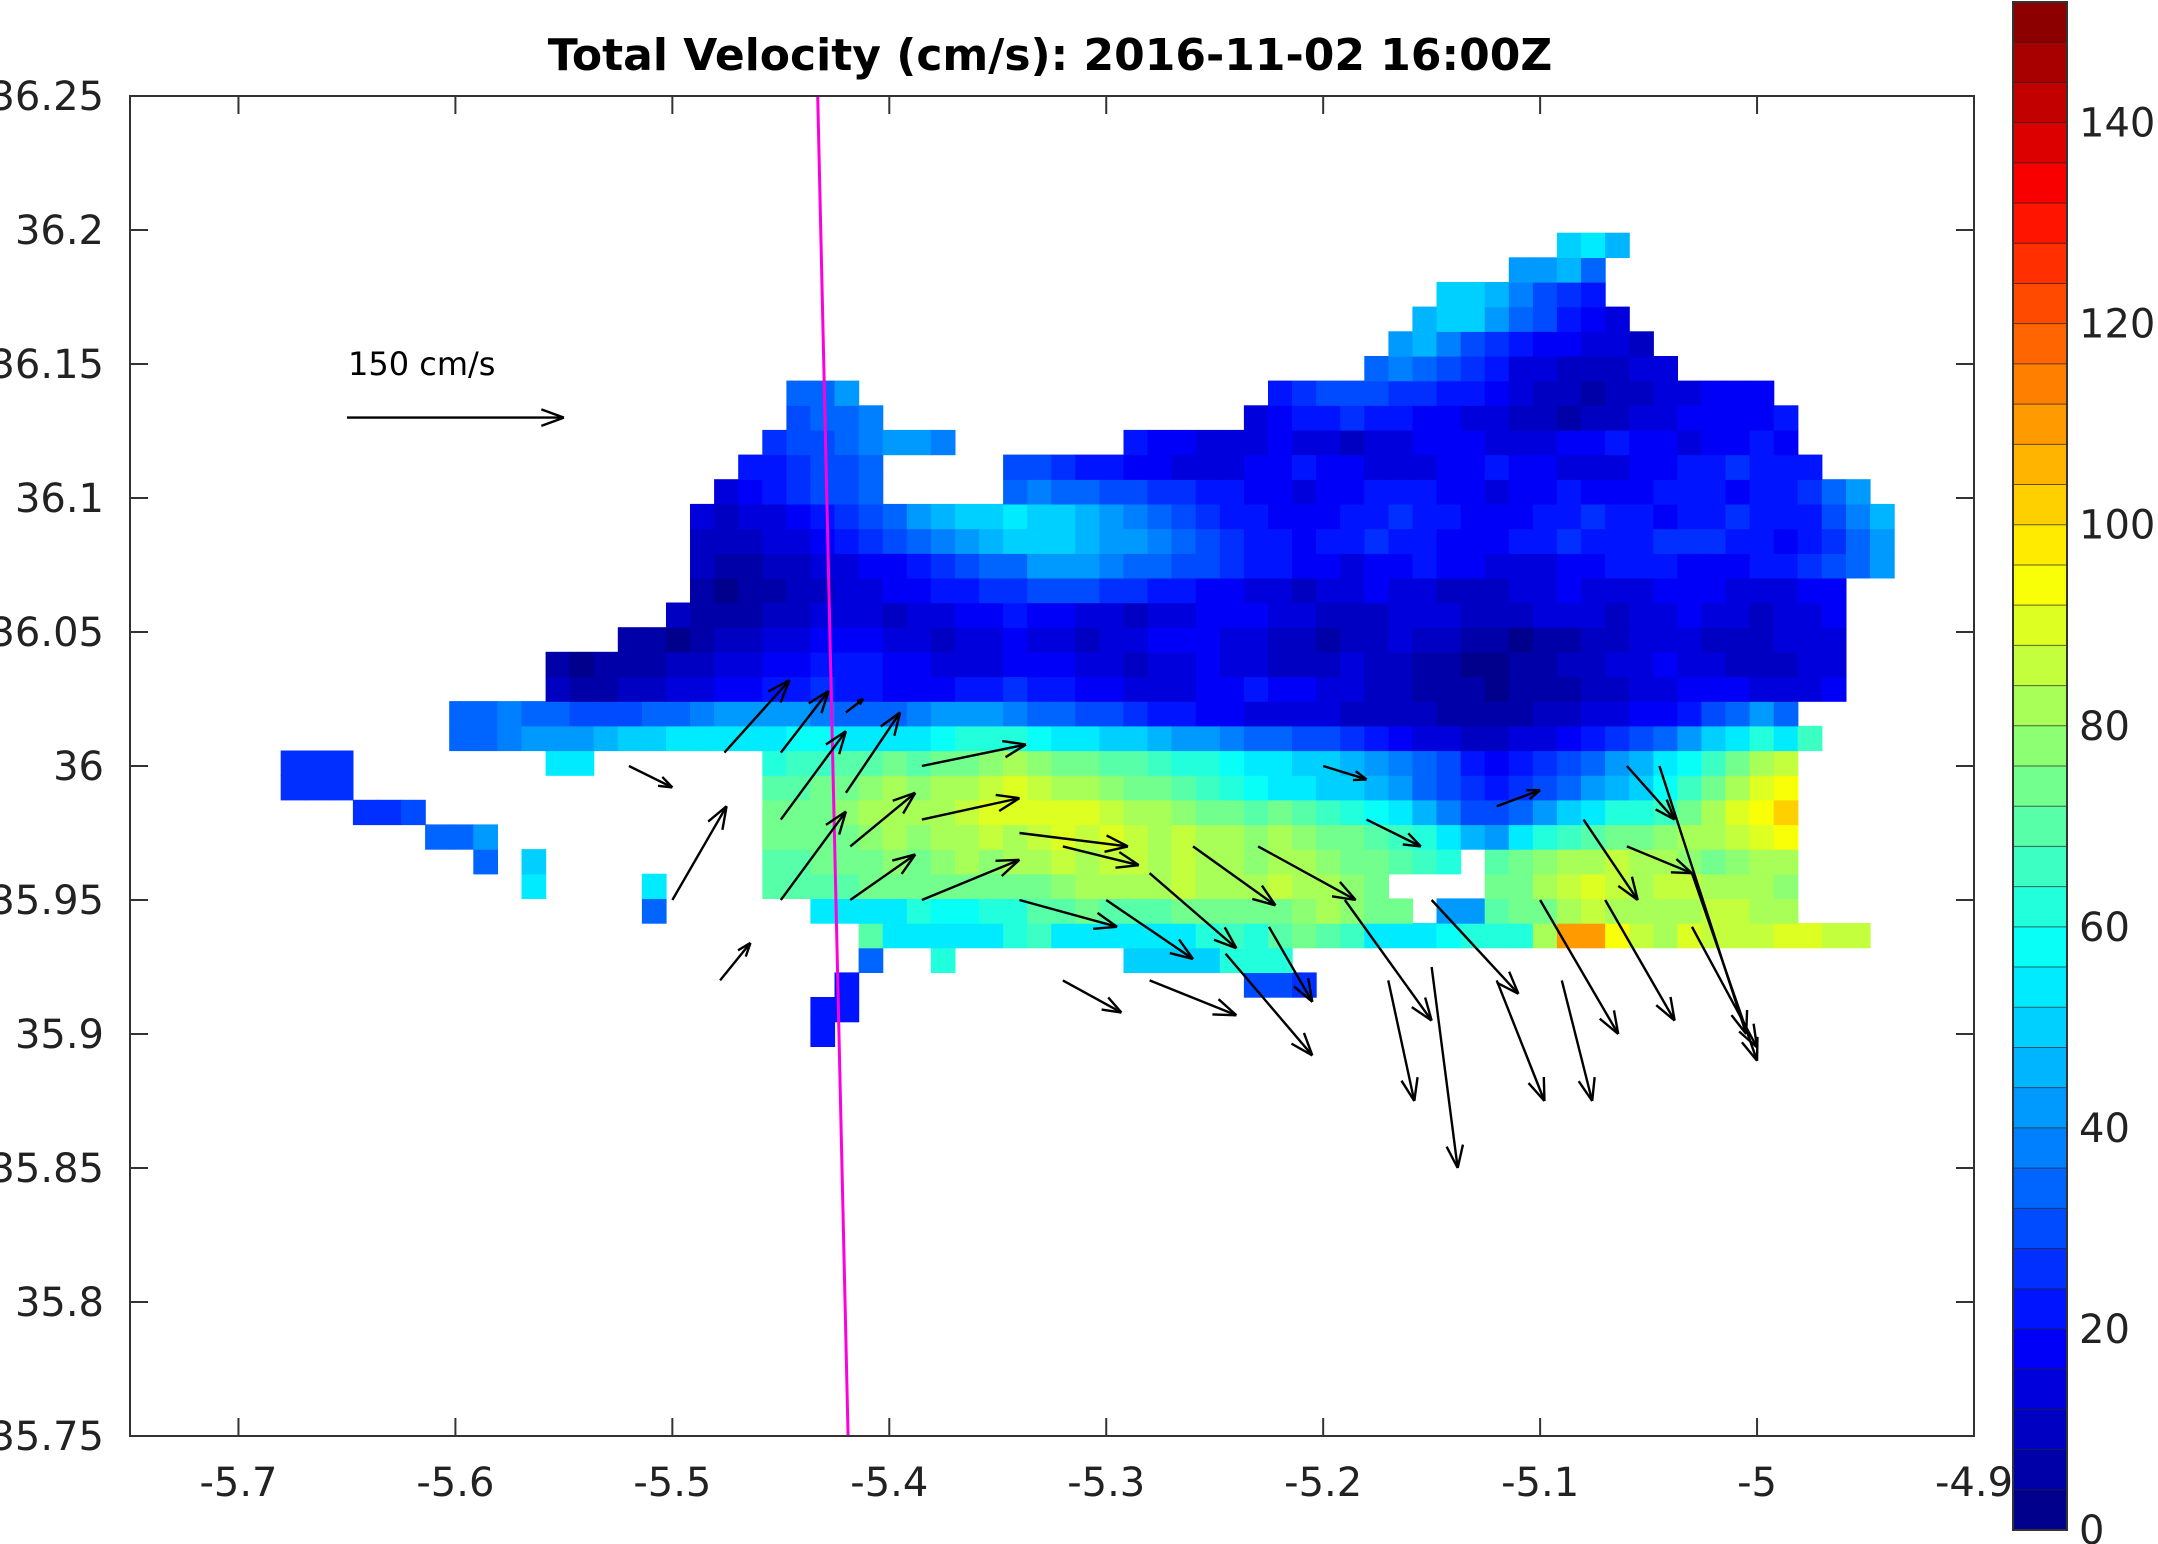 Image resolution: width=2158 pixels, height=1544 pixels. I want to click on x-tick-label: -5.5, so click(672, 1483).